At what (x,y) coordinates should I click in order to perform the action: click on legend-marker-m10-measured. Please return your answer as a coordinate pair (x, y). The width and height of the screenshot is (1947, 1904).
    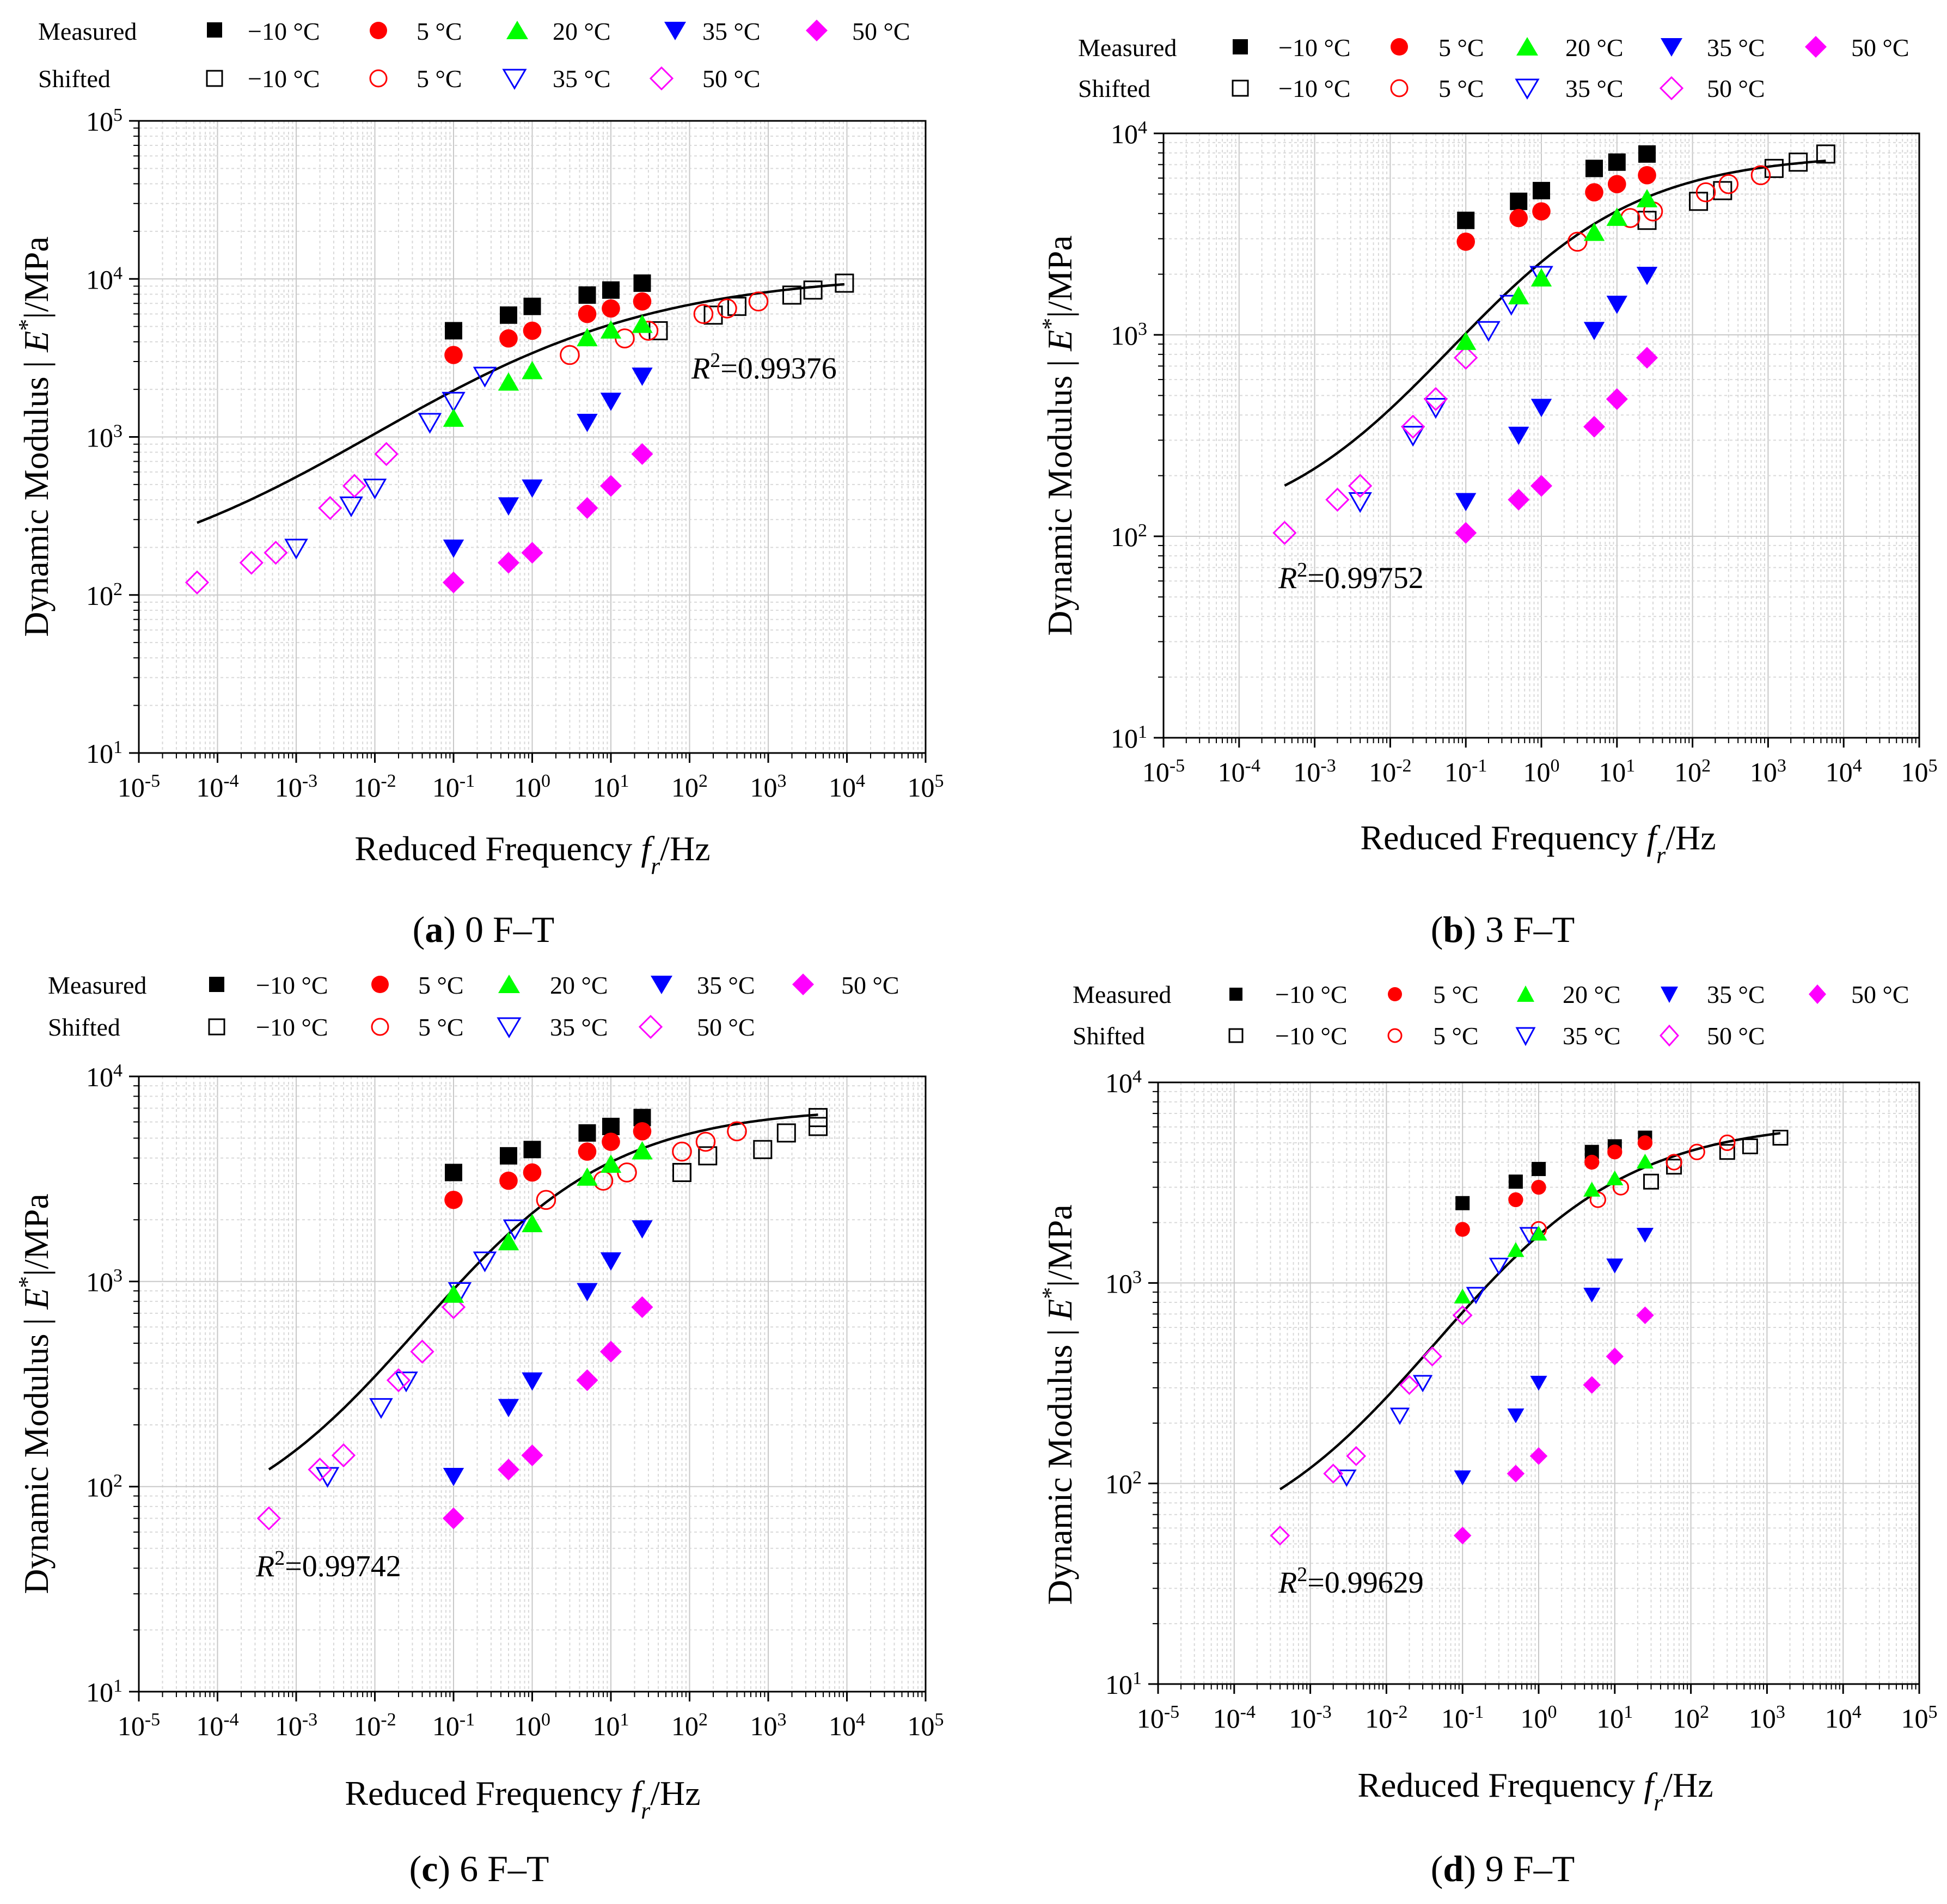
    Looking at the image, I should click on (1235, 994).